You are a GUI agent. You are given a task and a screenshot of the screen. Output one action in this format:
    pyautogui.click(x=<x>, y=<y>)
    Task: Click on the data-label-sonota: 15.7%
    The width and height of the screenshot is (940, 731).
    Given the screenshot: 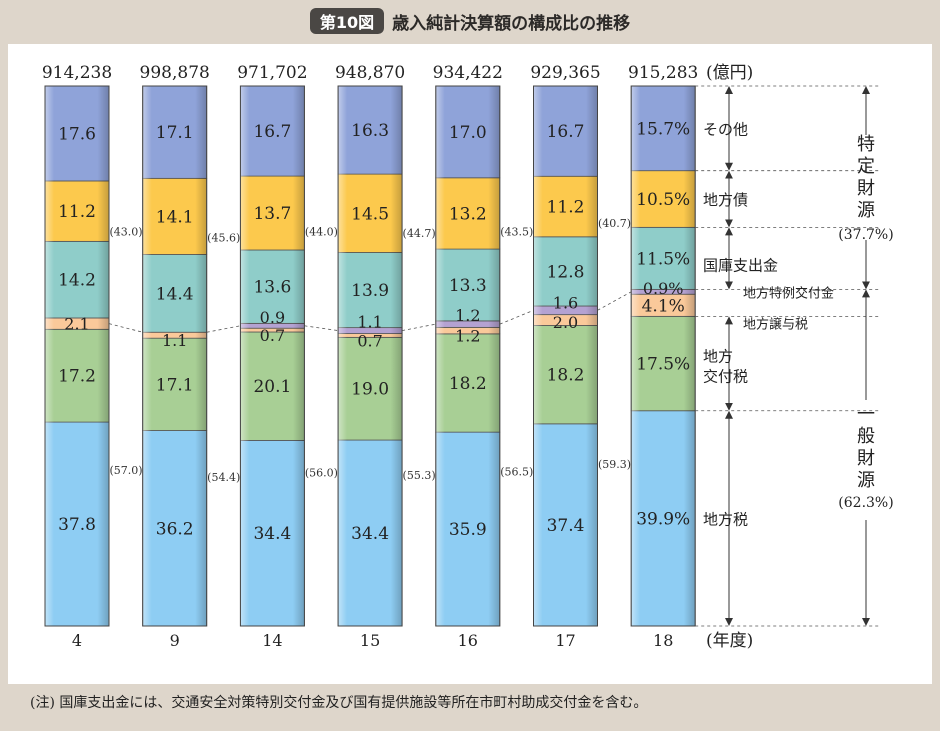 What is the action you would take?
    pyautogui.click(x=663, y=129)
    